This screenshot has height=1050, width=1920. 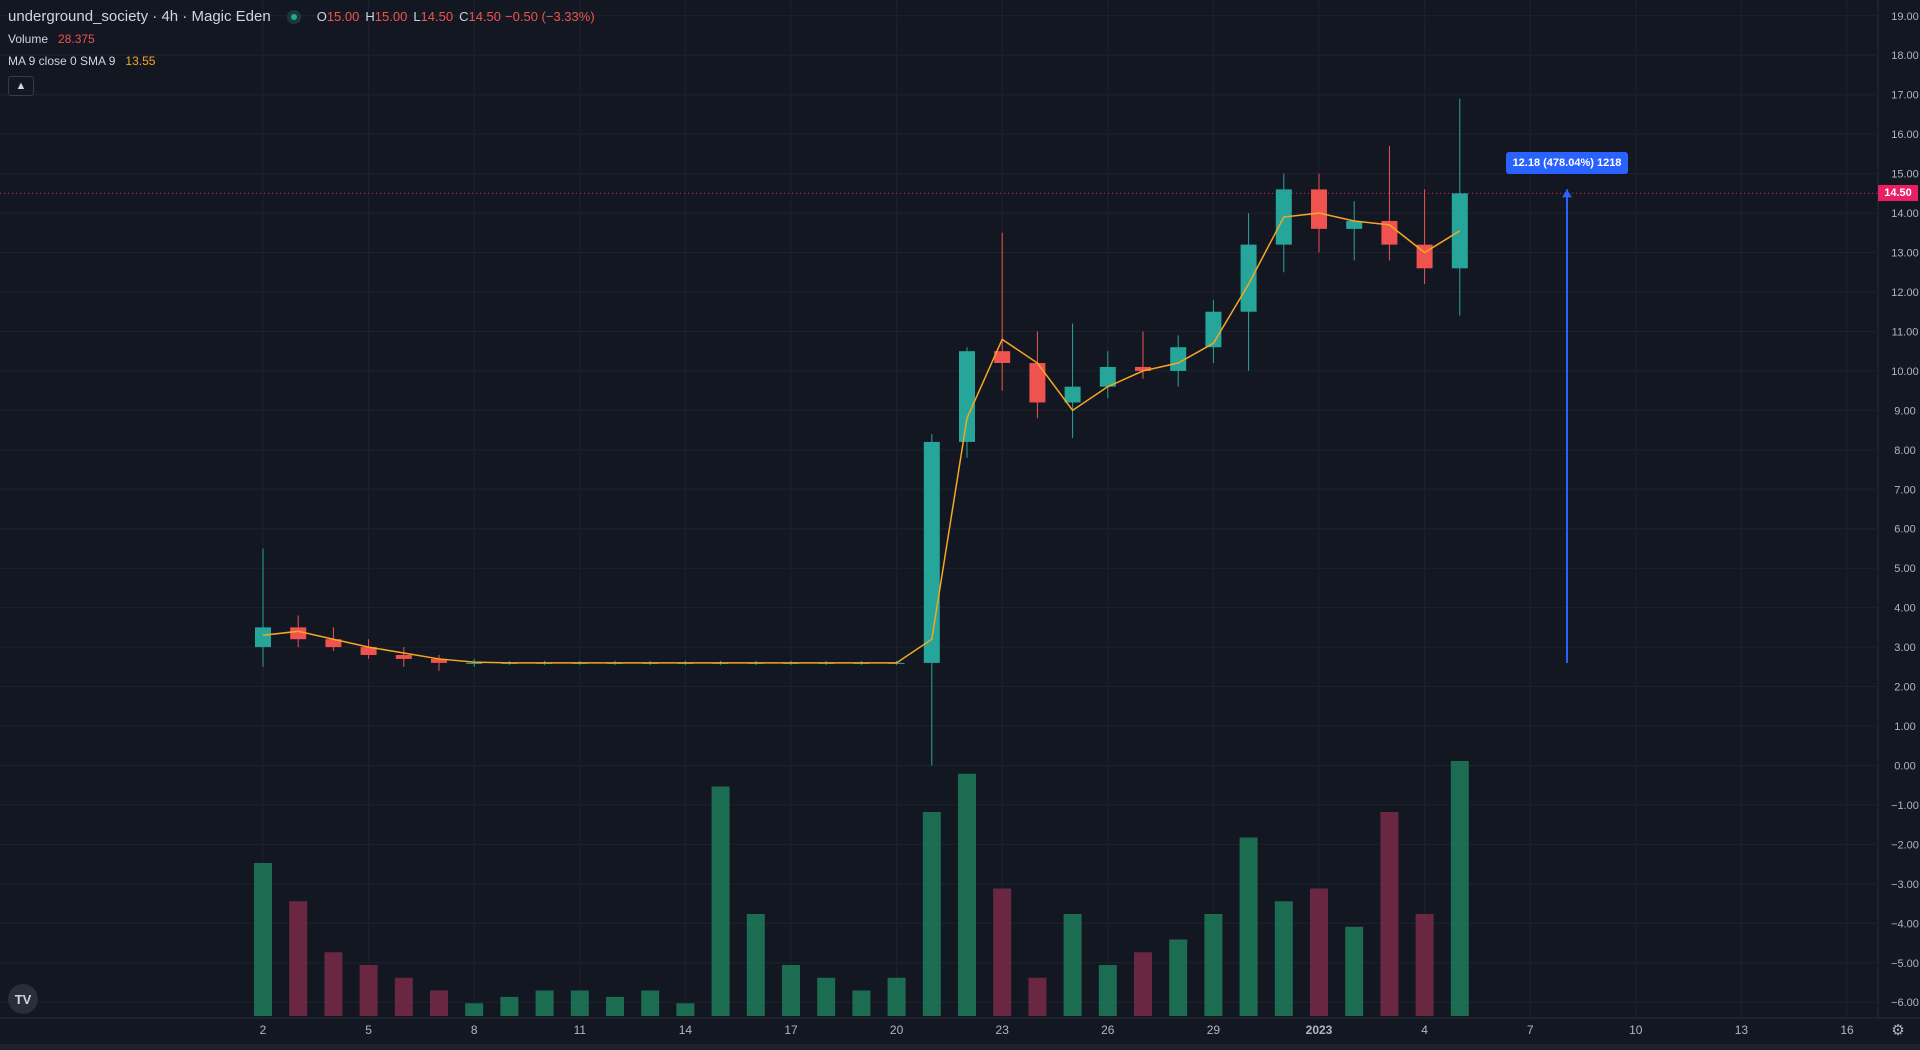 I want to click on y-tick-label: 10.00, so click(x=1905, y=372).